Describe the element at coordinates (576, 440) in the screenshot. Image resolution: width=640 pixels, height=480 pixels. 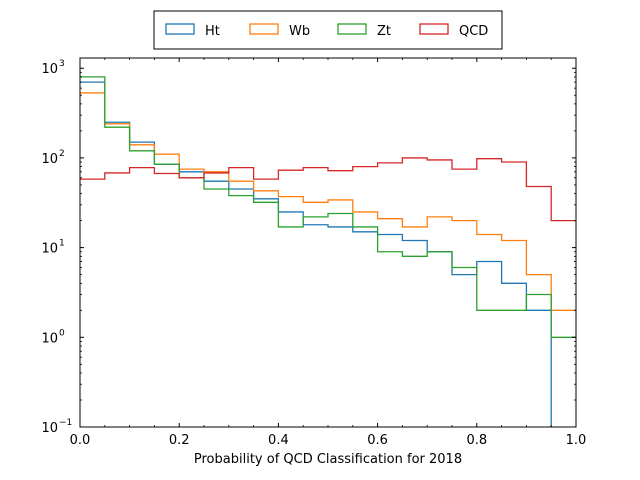
I see `x-tick-label: 1.0` at that location.